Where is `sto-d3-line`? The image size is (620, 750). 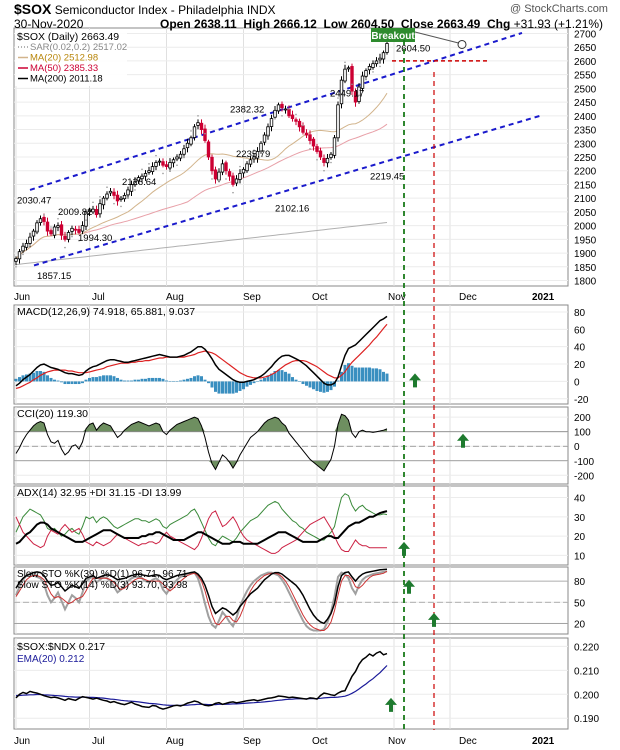
sto-d3-line is located at coordinates (201, 600).